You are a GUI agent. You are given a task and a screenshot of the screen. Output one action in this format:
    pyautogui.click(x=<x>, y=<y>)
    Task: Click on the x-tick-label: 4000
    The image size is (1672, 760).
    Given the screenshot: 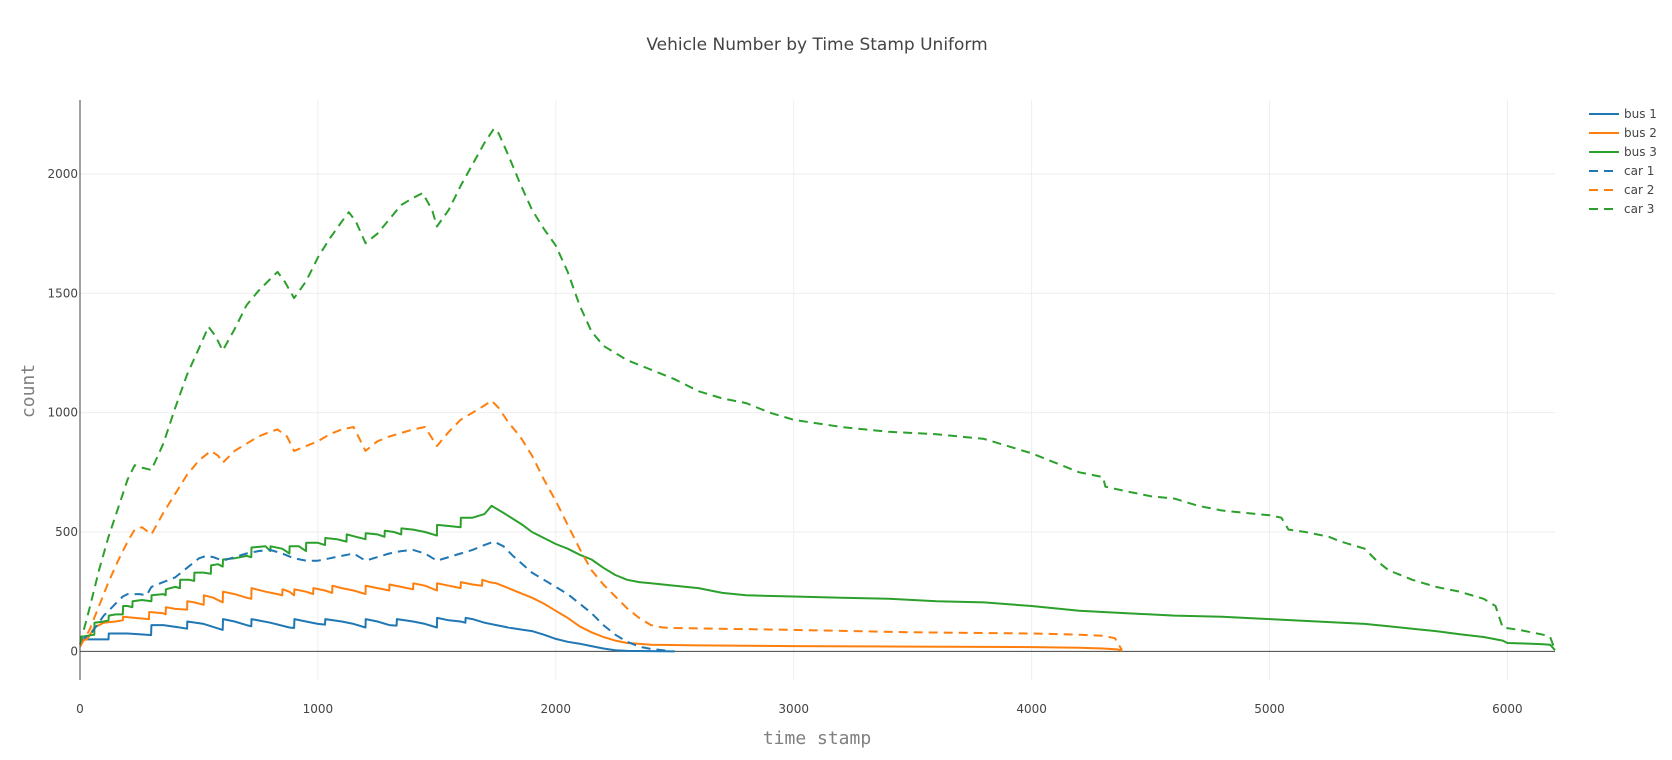 What is the action you would take?
    pyautogui.click(x=1031, y=709)
    